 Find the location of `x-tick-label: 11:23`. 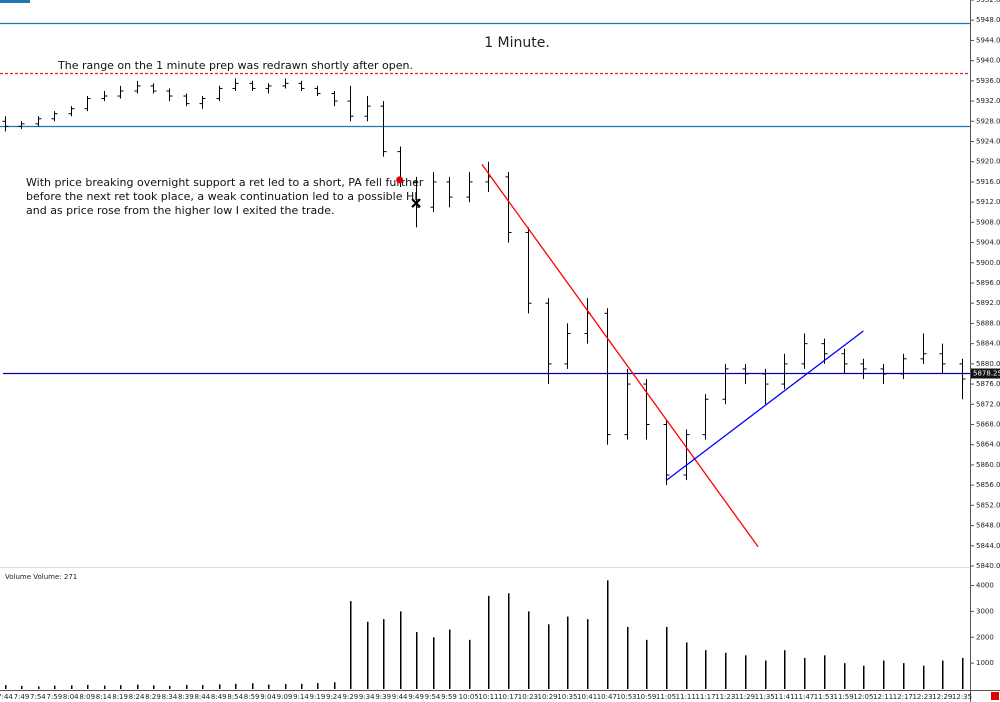

x-tick-label: 11:23 is located at coordinates (725, 697).